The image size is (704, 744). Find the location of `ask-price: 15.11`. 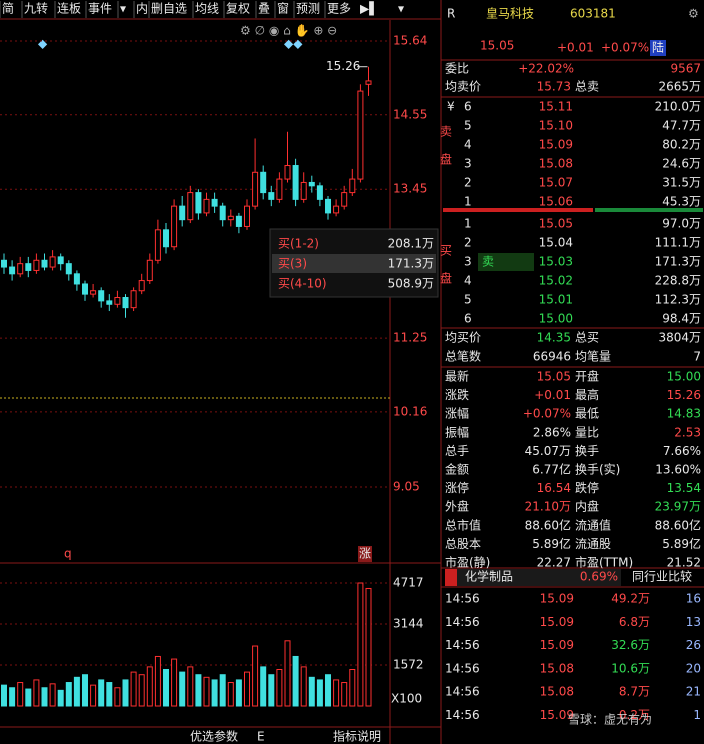

ask-price: 15.11 is located at coordinates (556, 107).